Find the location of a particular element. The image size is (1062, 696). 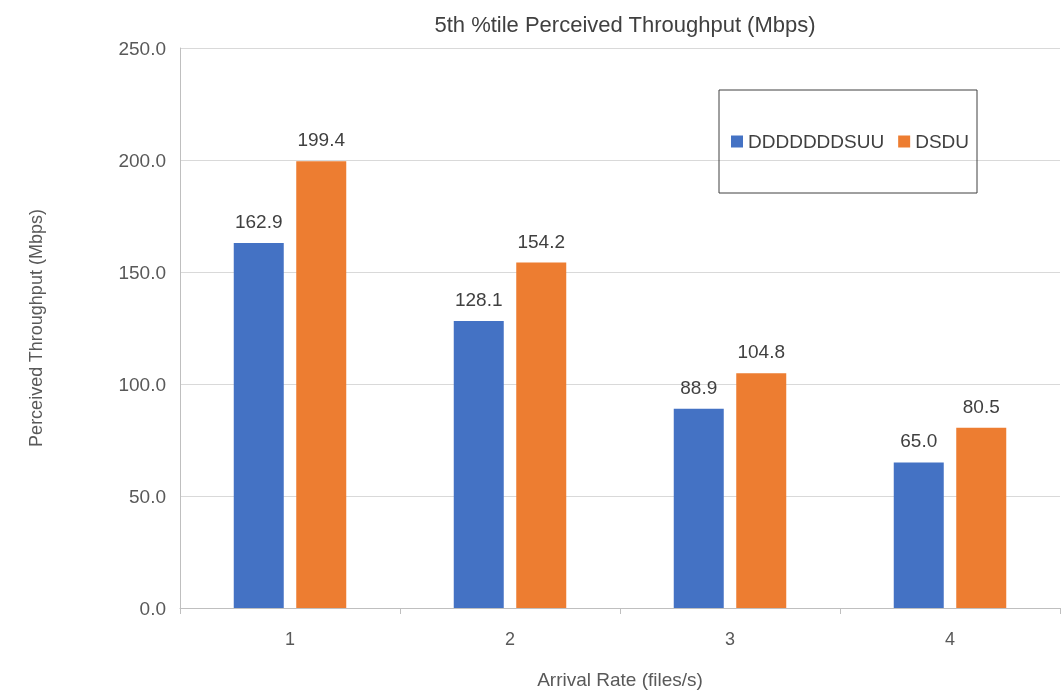

data-label: 199.4 is located at coordinates (321, 140).